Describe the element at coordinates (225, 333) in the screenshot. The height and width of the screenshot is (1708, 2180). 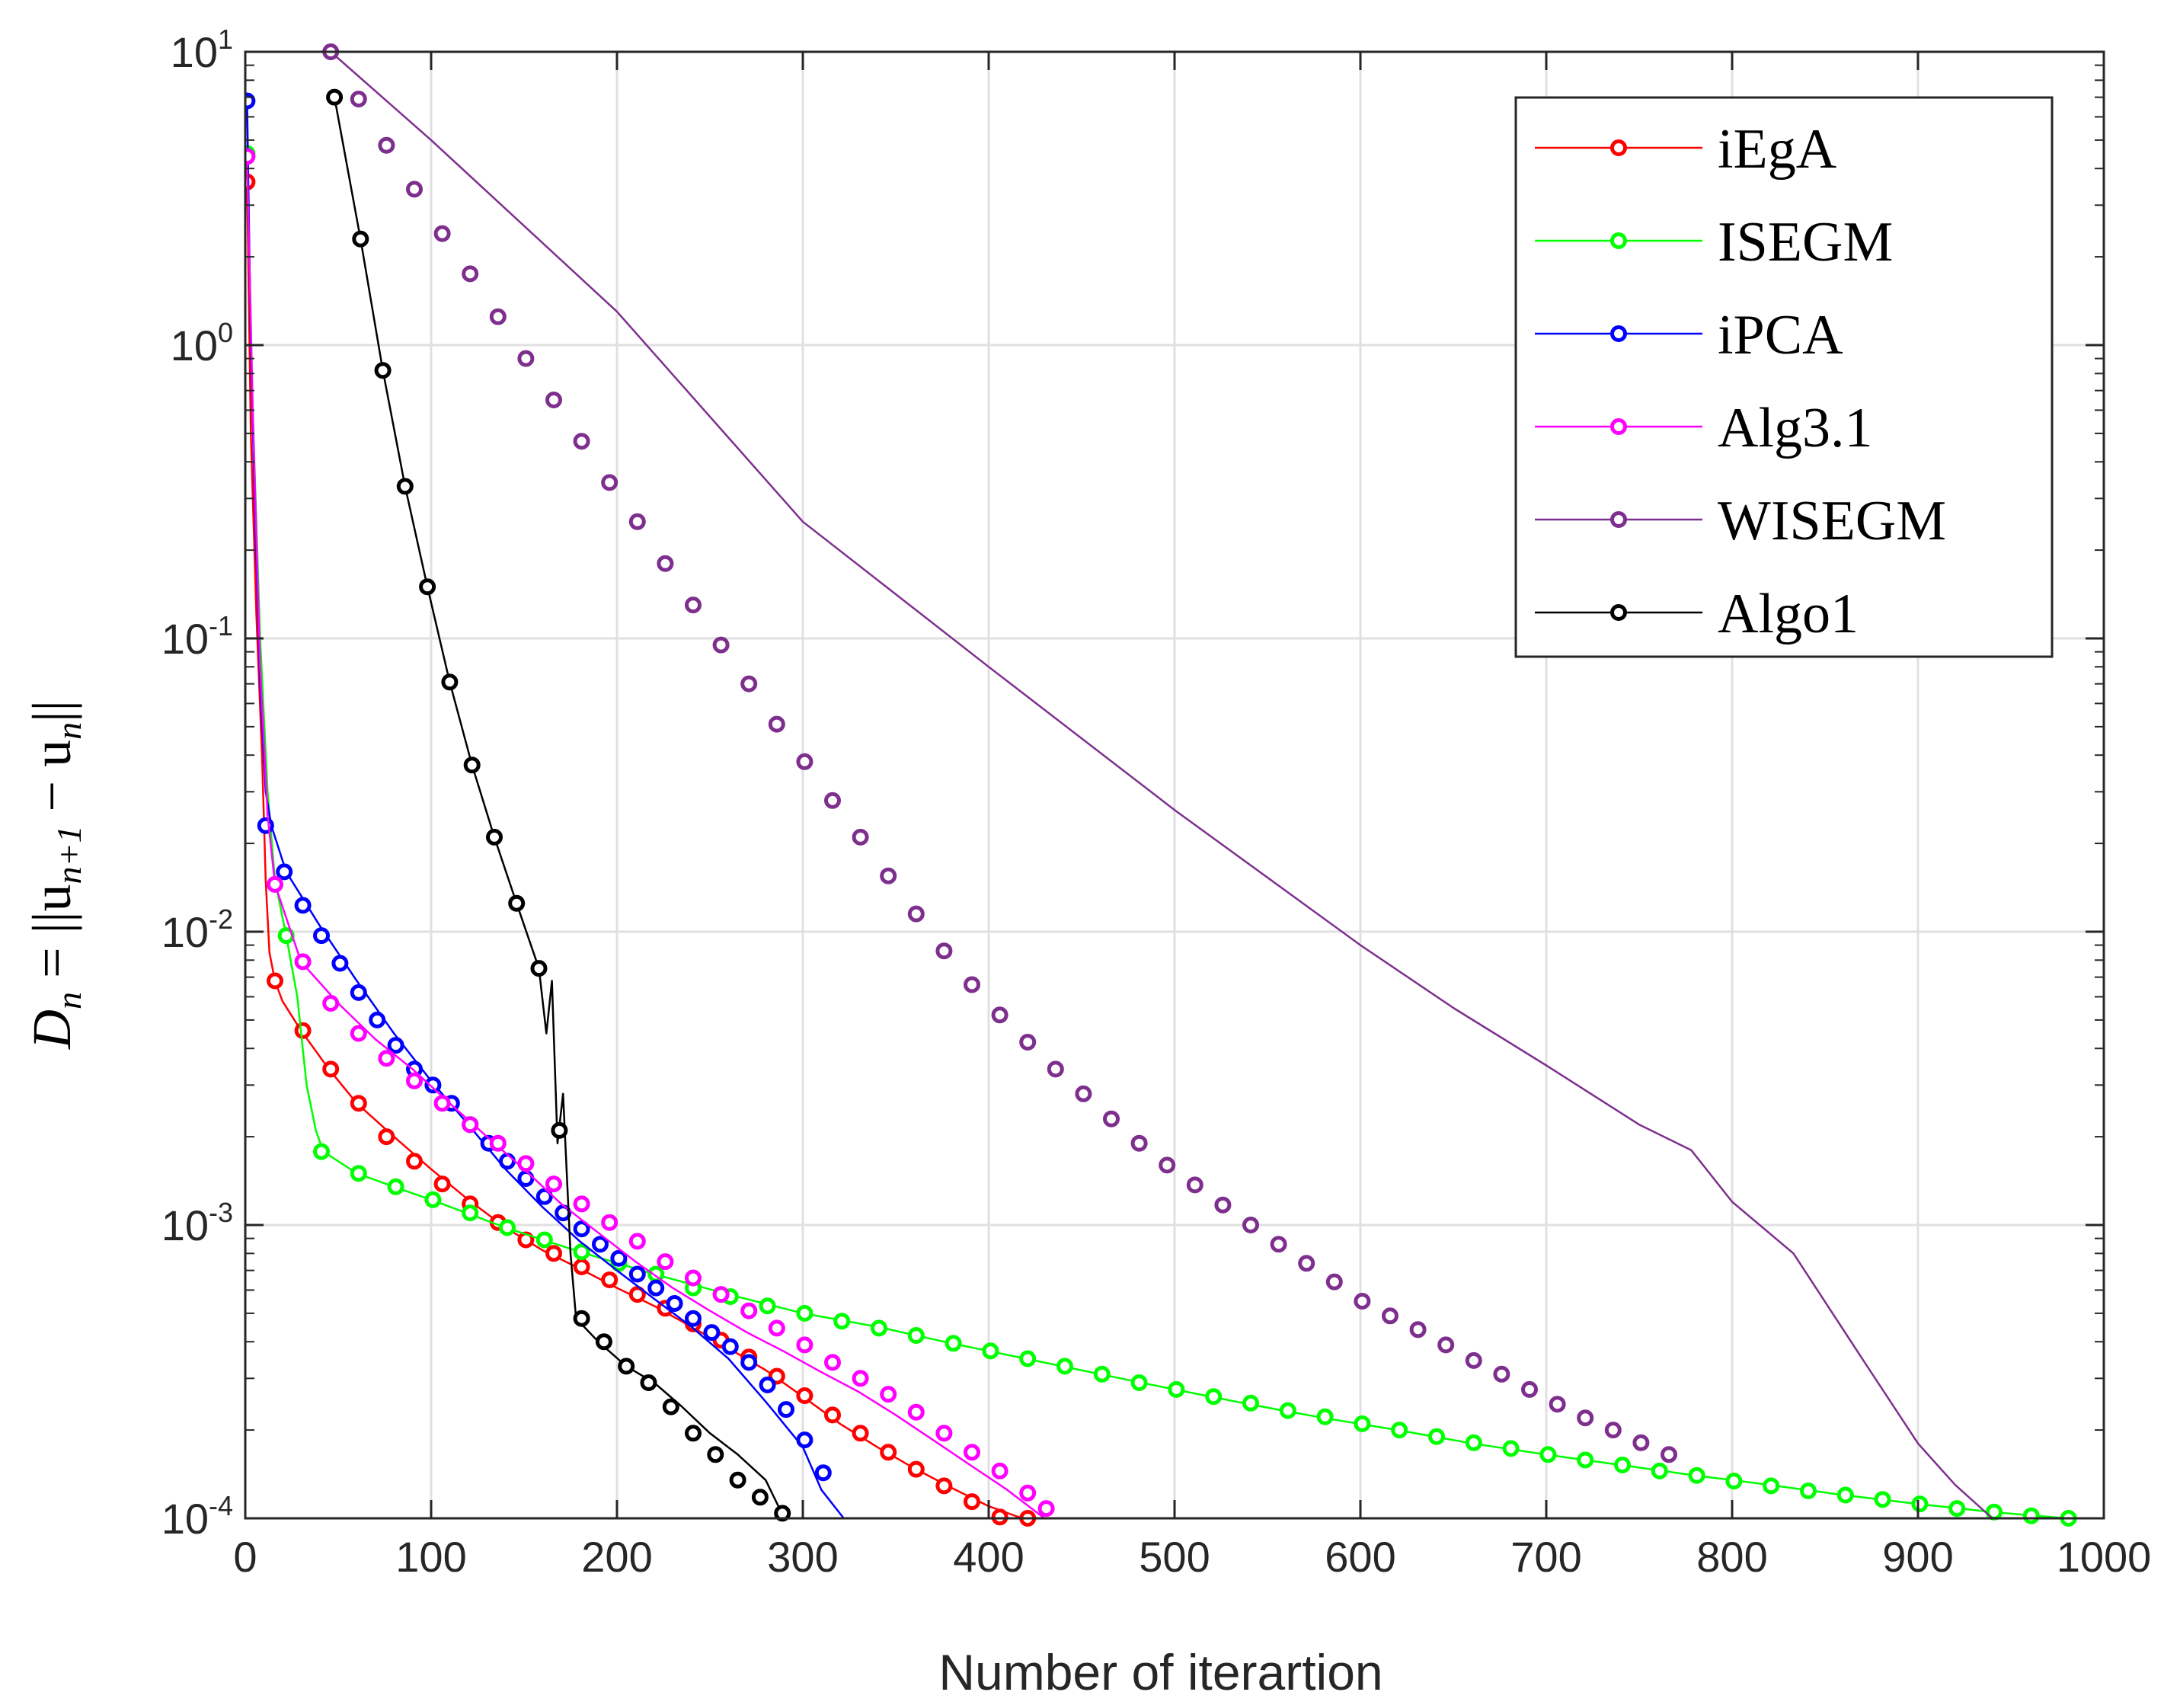
I see `y-tick-exponent: 0` at that location.